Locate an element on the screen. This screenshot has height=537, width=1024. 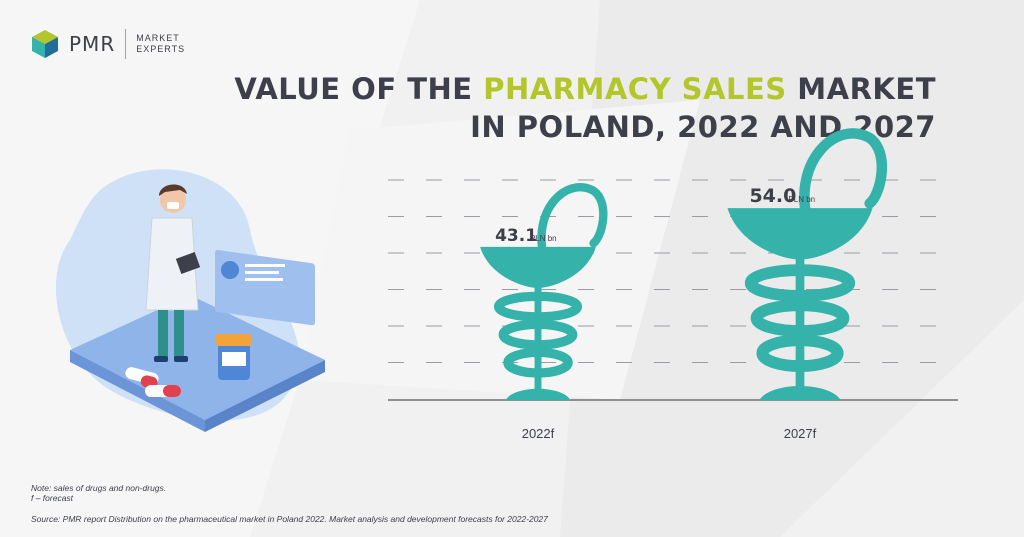
logo-subtitle: MARKET EXPERTS is located at coordinates (160, 44).